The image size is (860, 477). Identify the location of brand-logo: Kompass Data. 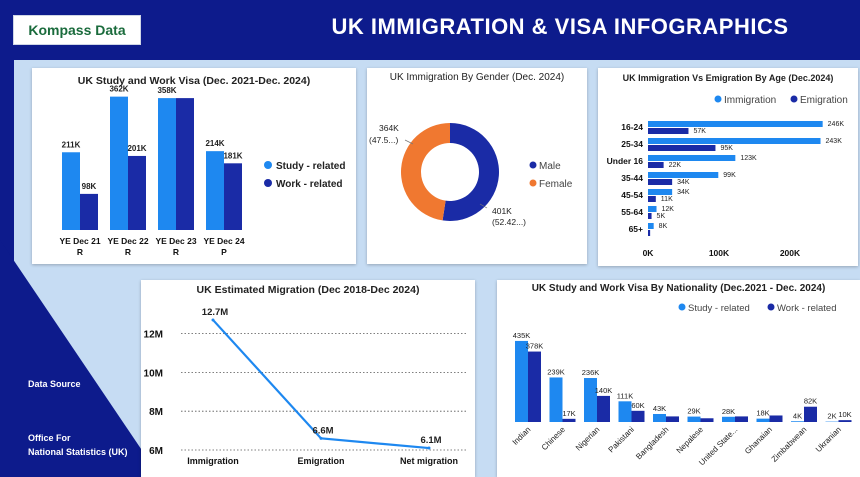
(77, 30).